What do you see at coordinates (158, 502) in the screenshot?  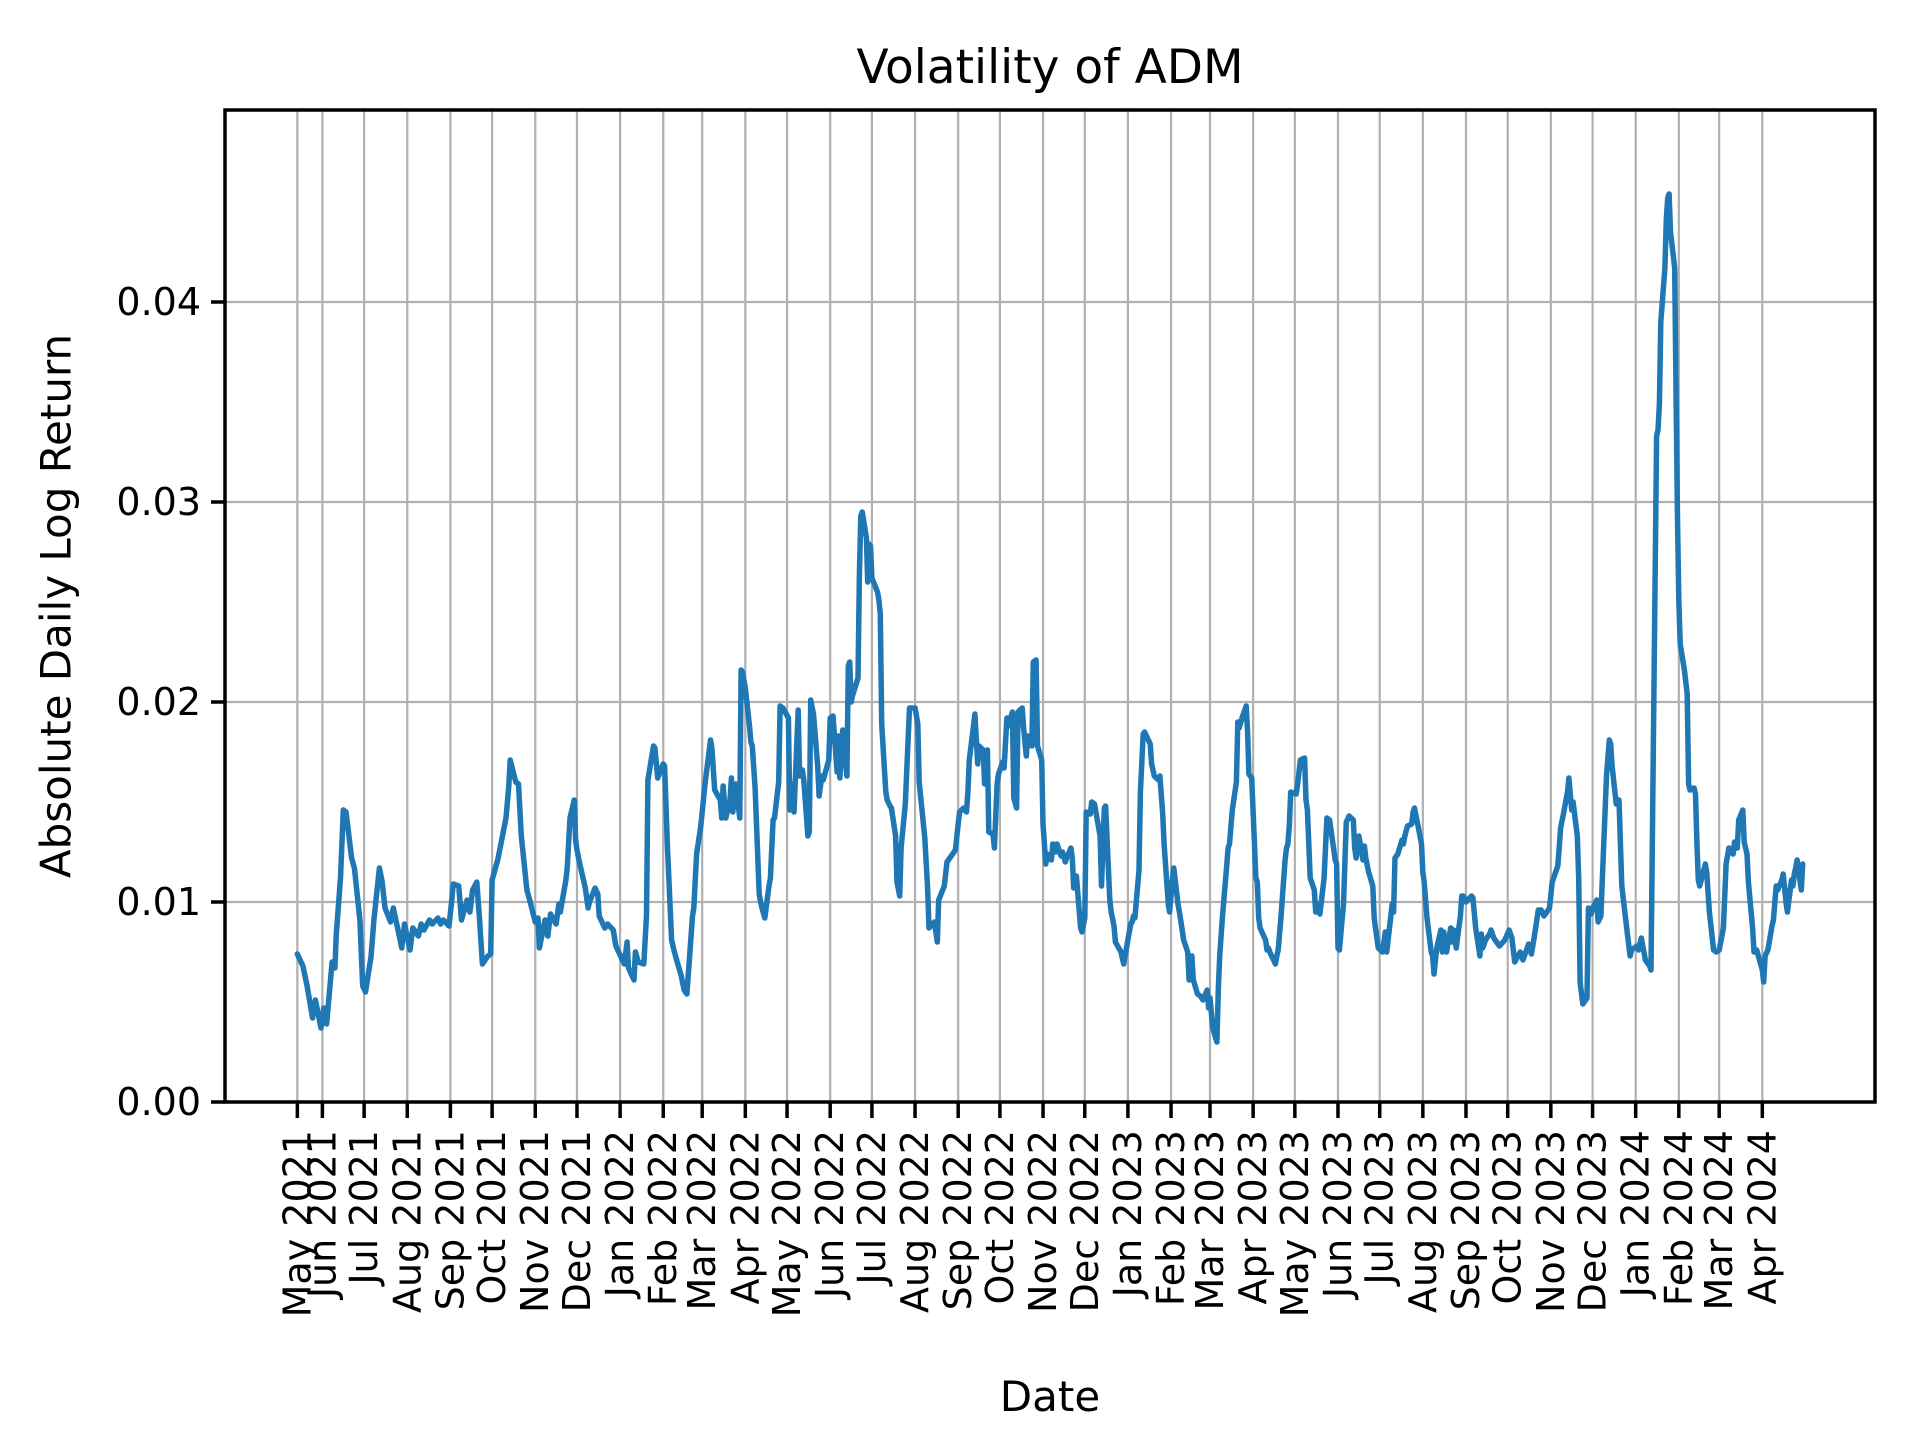 I see `y-tick-label: 0.03` at bounding box center [158, 502].